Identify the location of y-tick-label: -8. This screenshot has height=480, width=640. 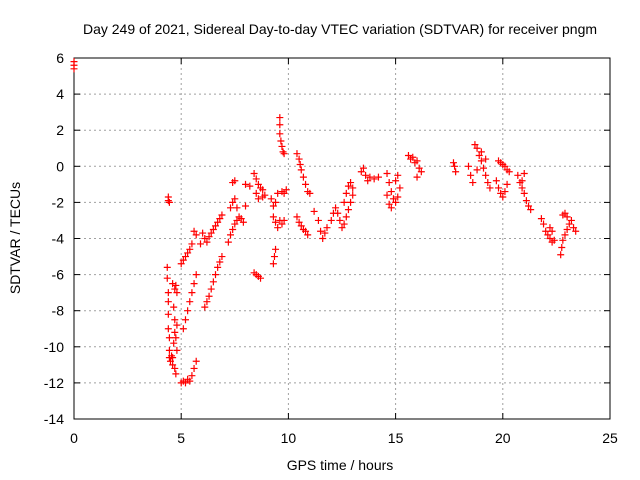
(58, 311).